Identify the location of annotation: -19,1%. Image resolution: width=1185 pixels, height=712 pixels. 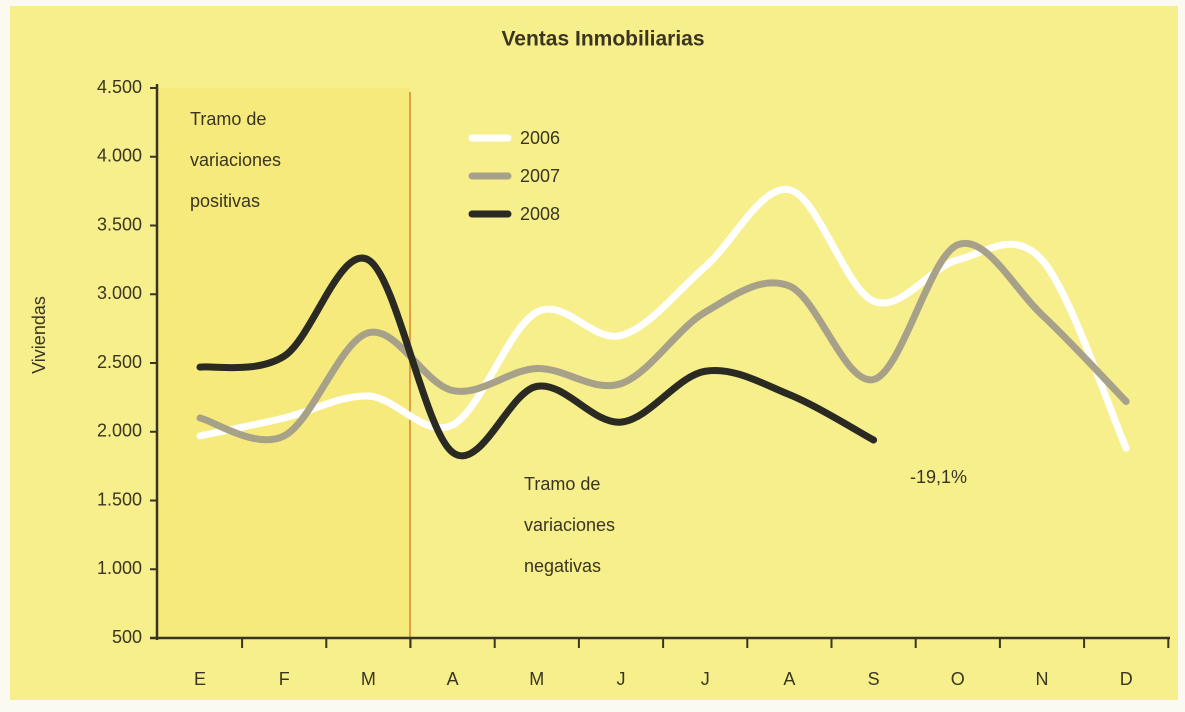
(938, 477).